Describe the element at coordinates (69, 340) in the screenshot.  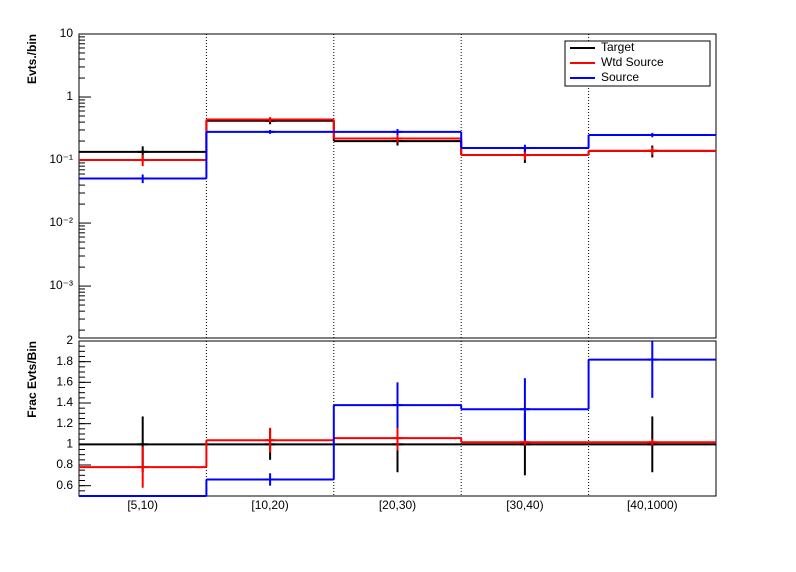
I see `y-tick-label: 2` at that location.